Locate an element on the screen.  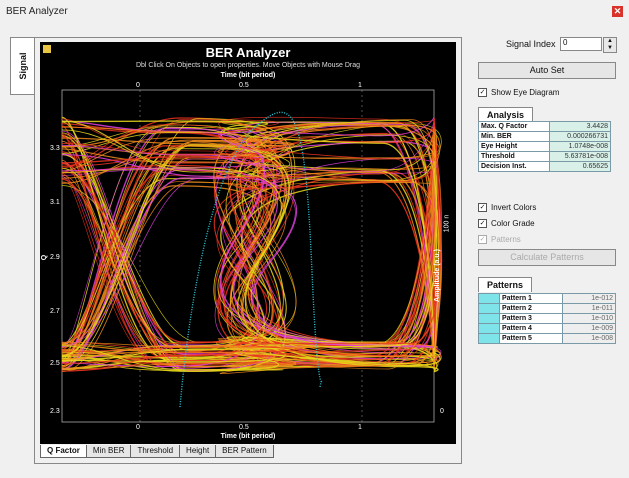
analysis-value: 0.000266731 is located at coordinates (580, 136).